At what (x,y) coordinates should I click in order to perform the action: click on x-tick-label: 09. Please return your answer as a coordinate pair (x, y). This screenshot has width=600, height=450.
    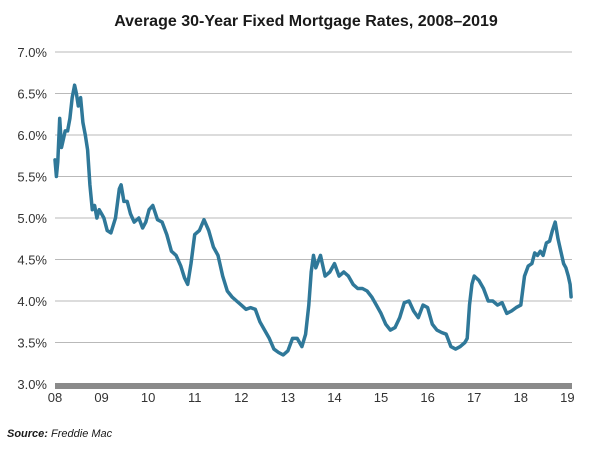
    Looking at the image, I should click on (101, 397).